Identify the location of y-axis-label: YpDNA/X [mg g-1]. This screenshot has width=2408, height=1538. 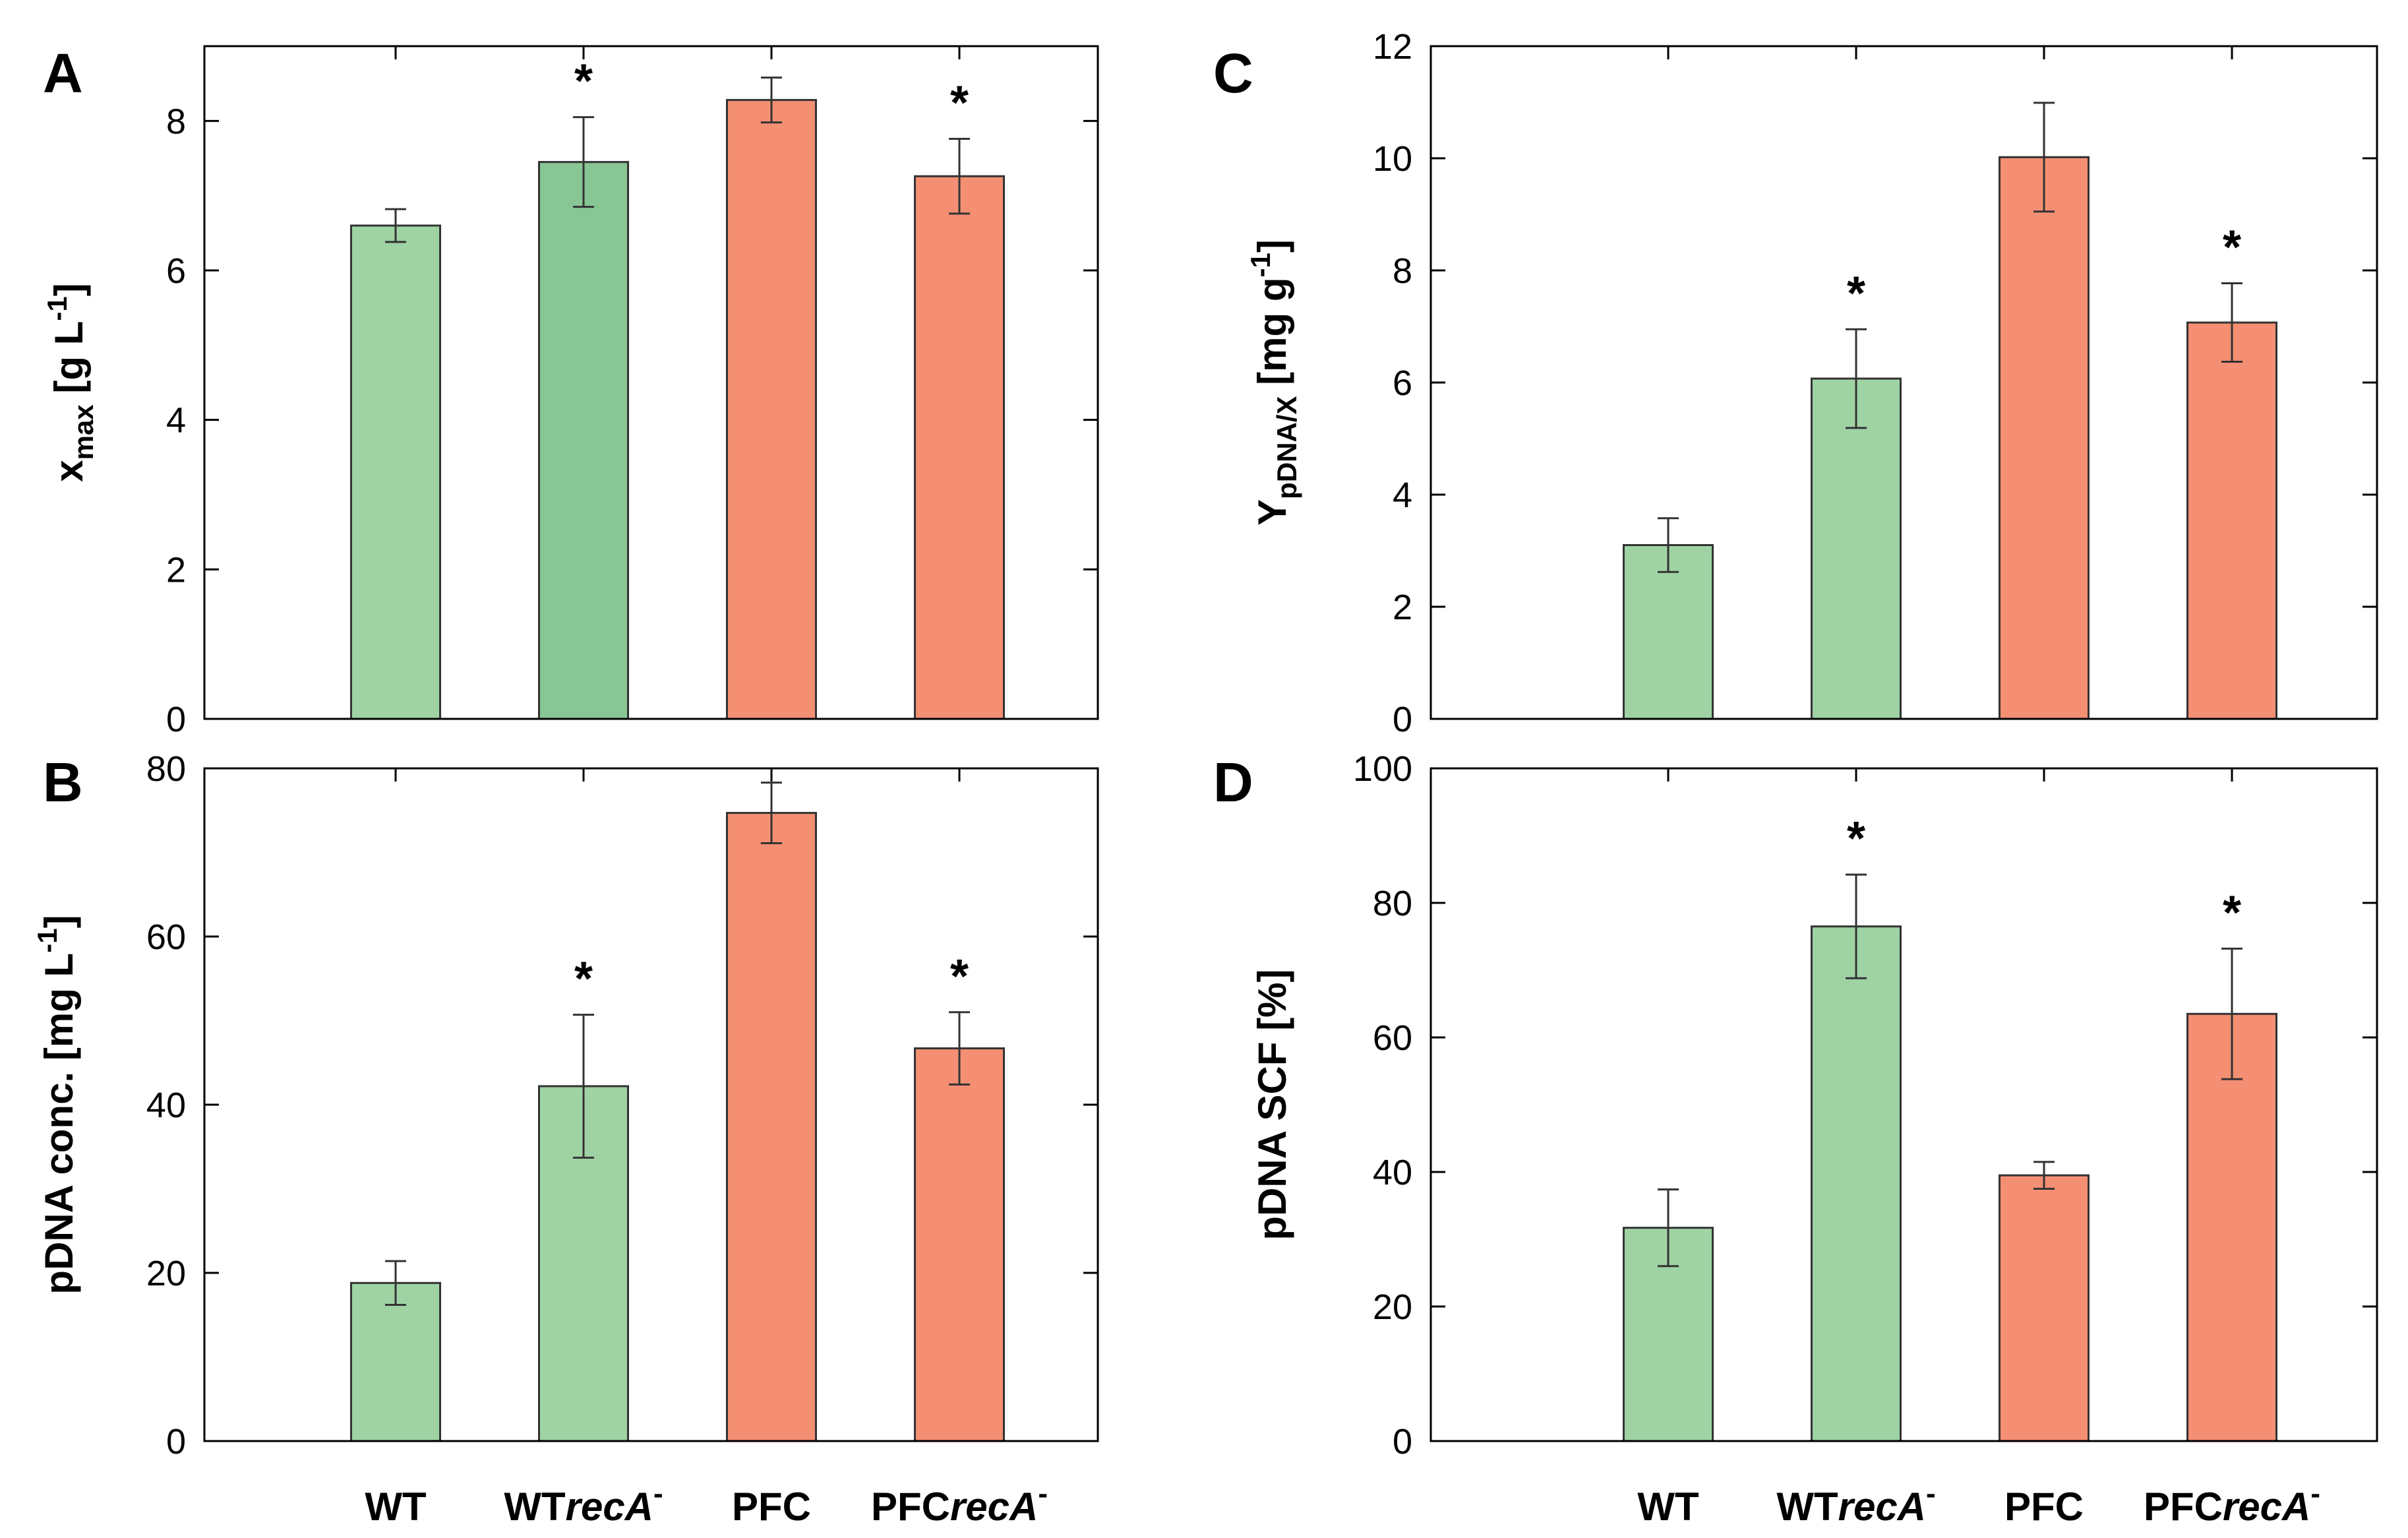
(1274, 382).